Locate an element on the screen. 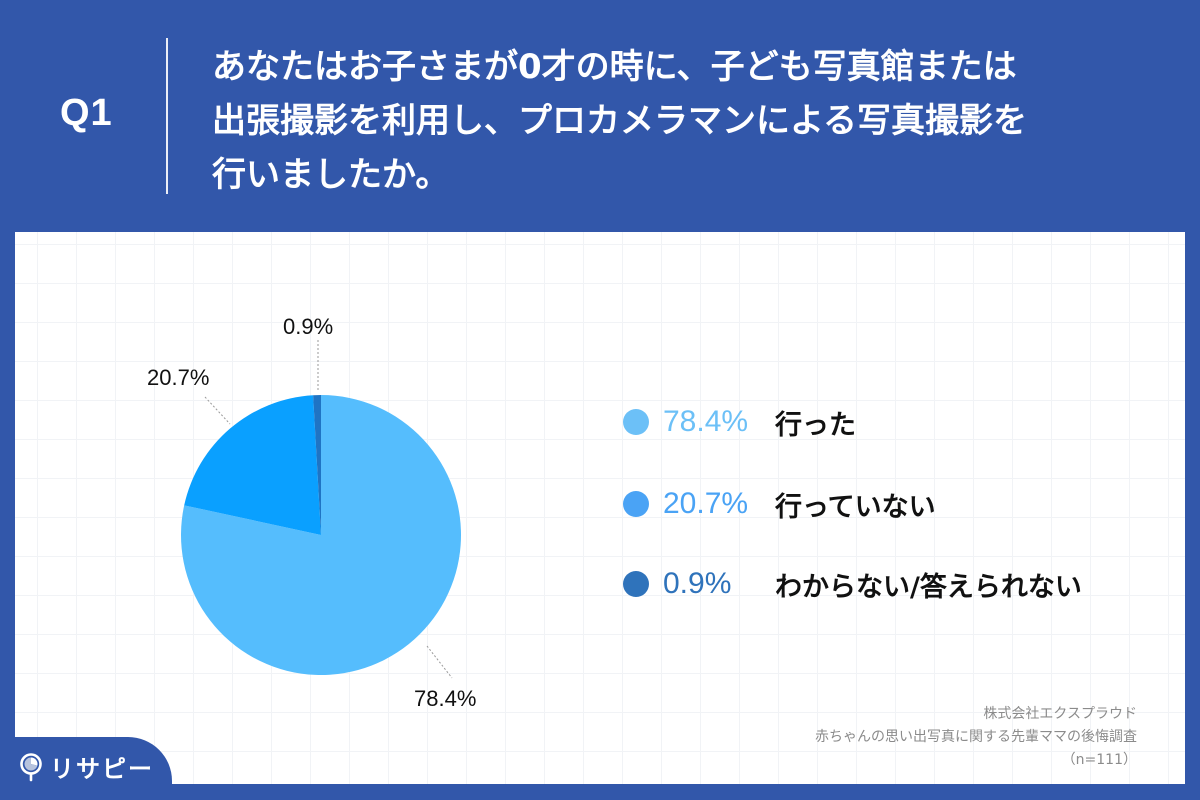  legend-item: 20.7% 行っていない is located at coordinates (779, 504).